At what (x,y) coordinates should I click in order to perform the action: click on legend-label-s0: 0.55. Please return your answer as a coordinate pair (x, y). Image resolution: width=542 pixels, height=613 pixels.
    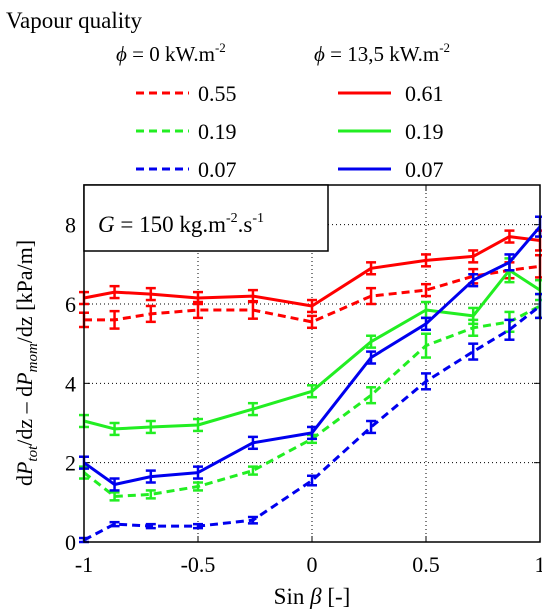
    Looking at the image, I should click on (217, 93).